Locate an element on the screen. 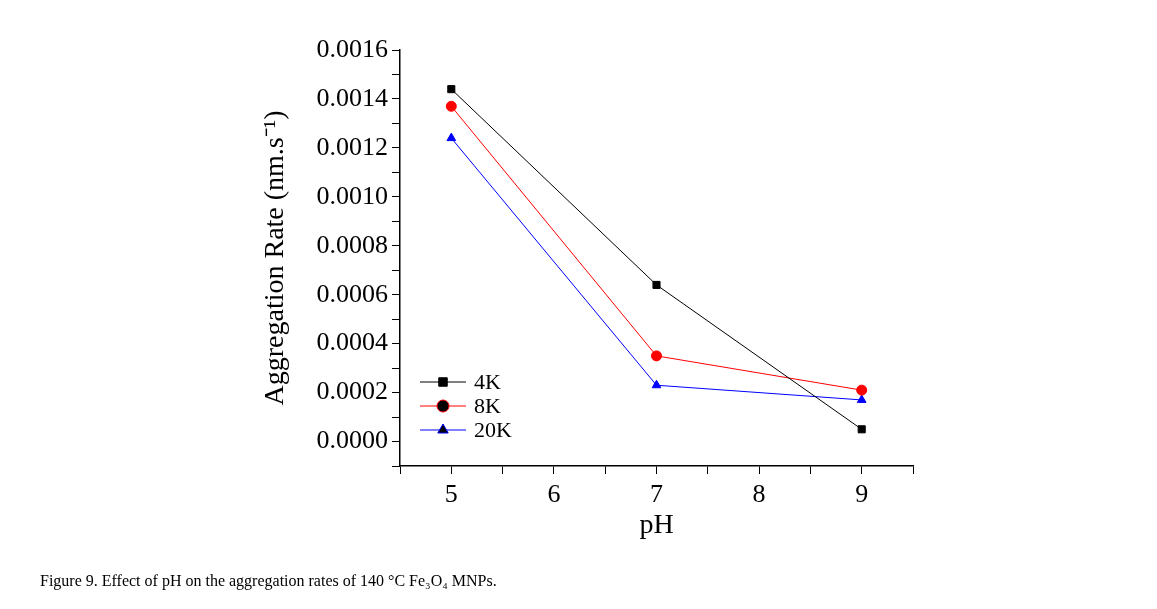  y-axis-title: Aggregation Rate (nm.s⁻¹) is located at coordinates (274, 258).